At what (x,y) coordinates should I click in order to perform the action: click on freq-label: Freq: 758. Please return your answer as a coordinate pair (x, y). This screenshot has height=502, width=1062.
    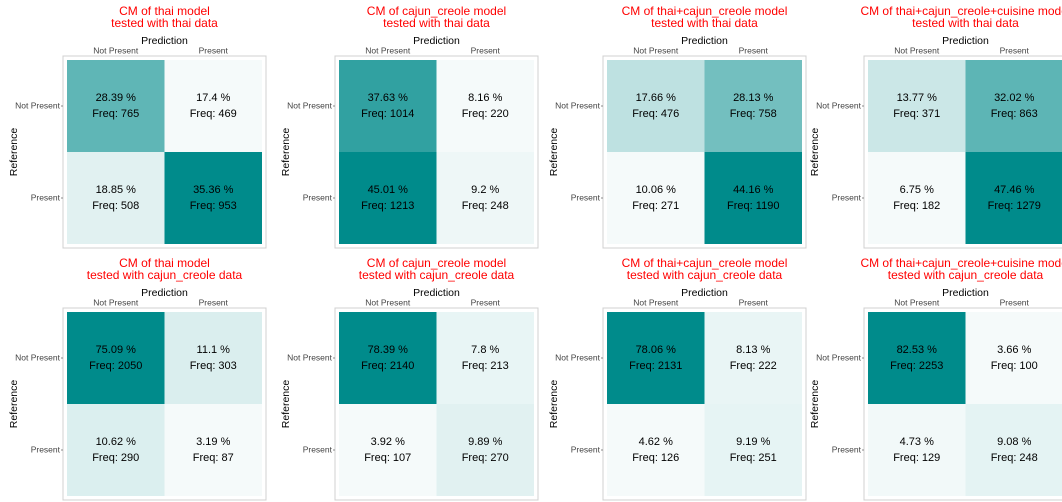
    Looking at the image, I should click on (753, 114).